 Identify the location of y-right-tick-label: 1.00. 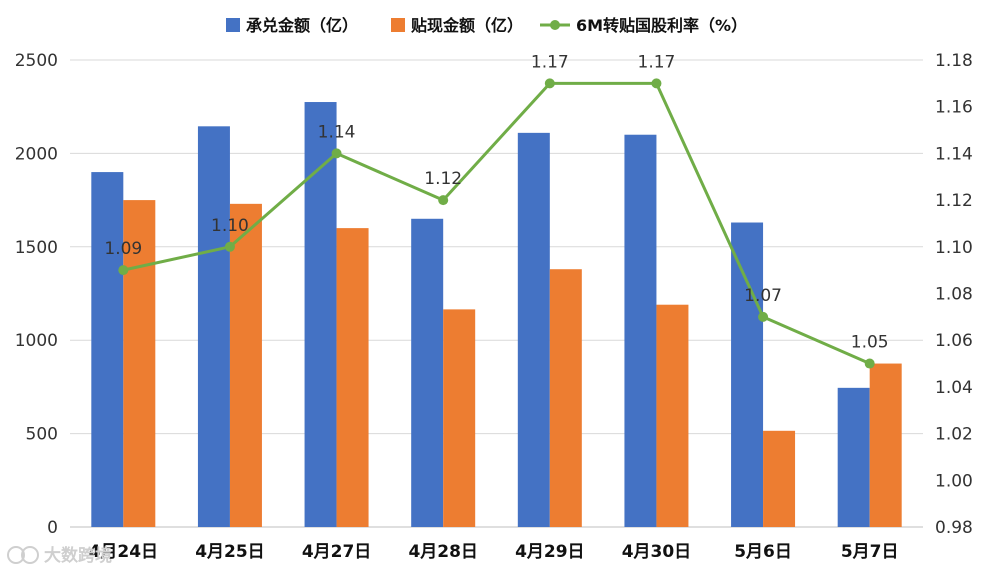
(954, 481).